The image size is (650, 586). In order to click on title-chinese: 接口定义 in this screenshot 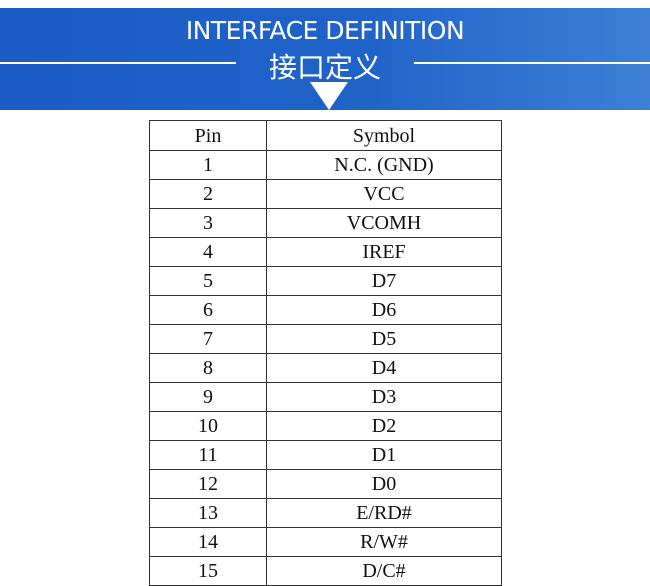, I will do `click(324, 67)`.